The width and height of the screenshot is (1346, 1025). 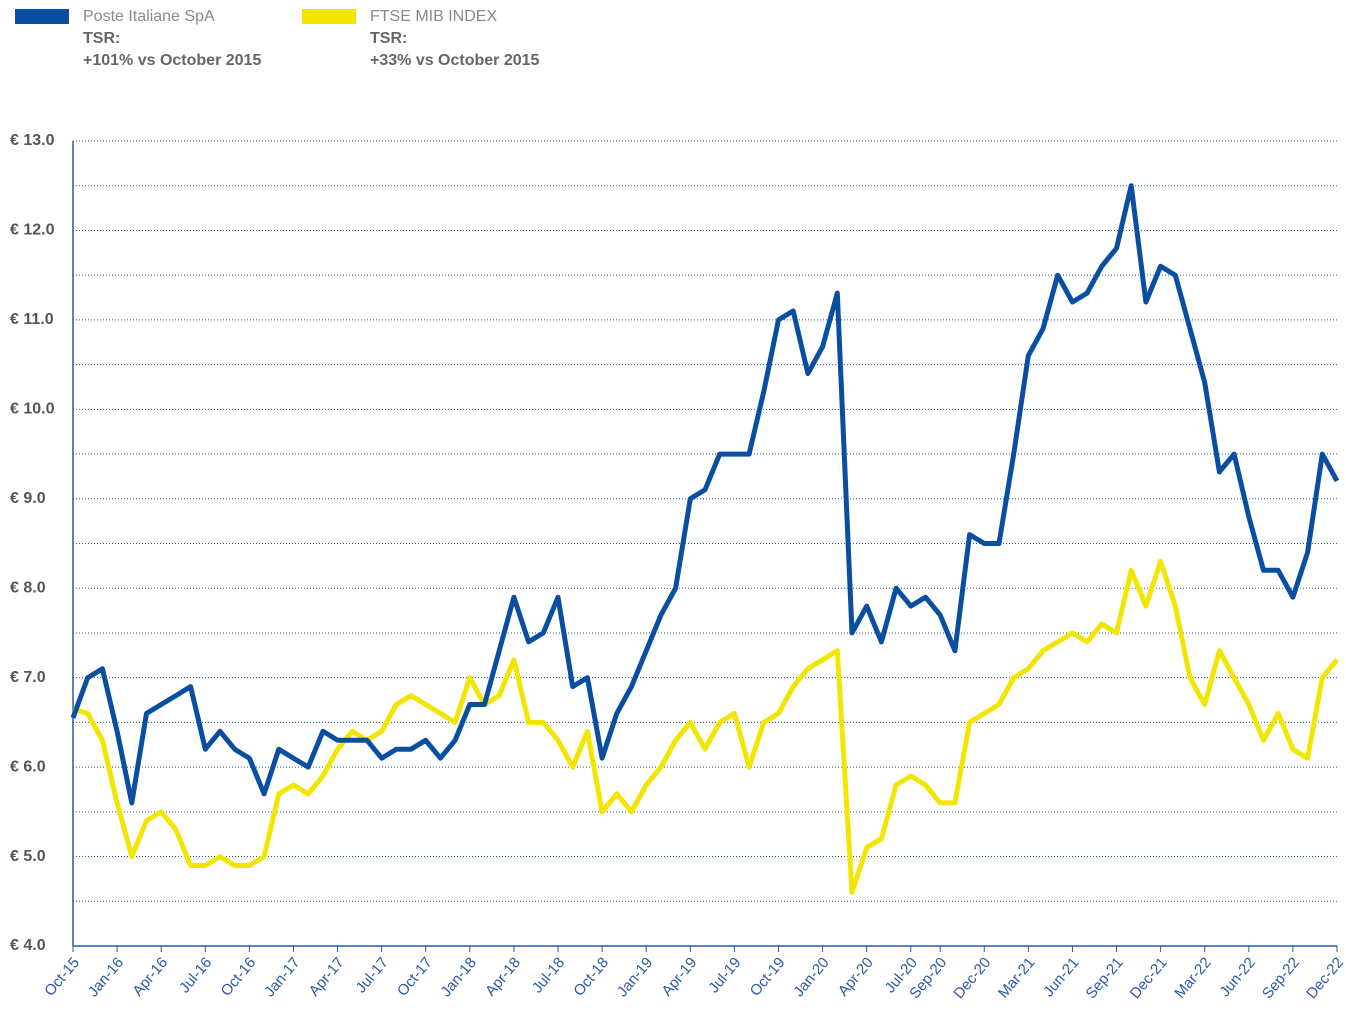 I want to click on x-tick-label: Sep-22, so click(x=1281, y=978).